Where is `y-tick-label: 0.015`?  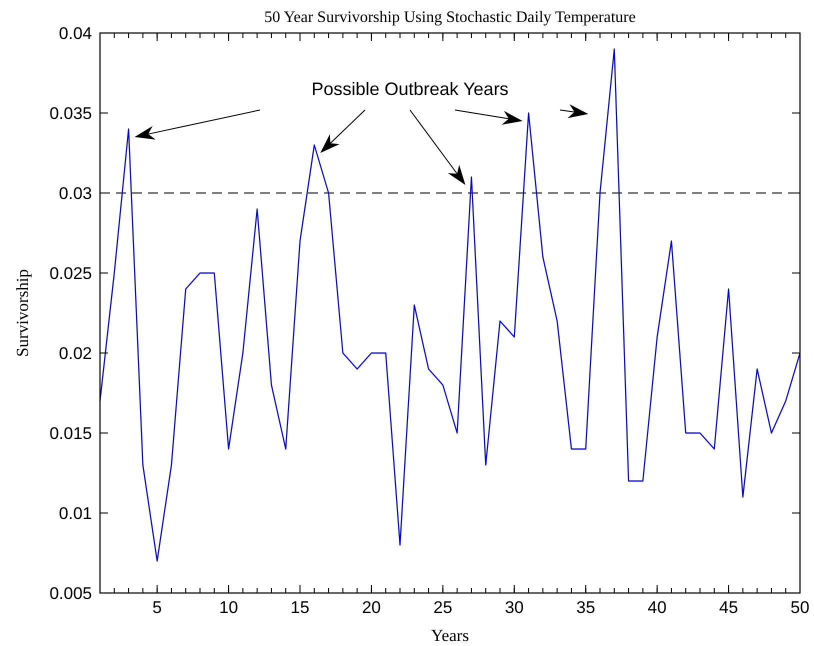 y-tick-label: 0.015 is located at coordinates (70, 433).